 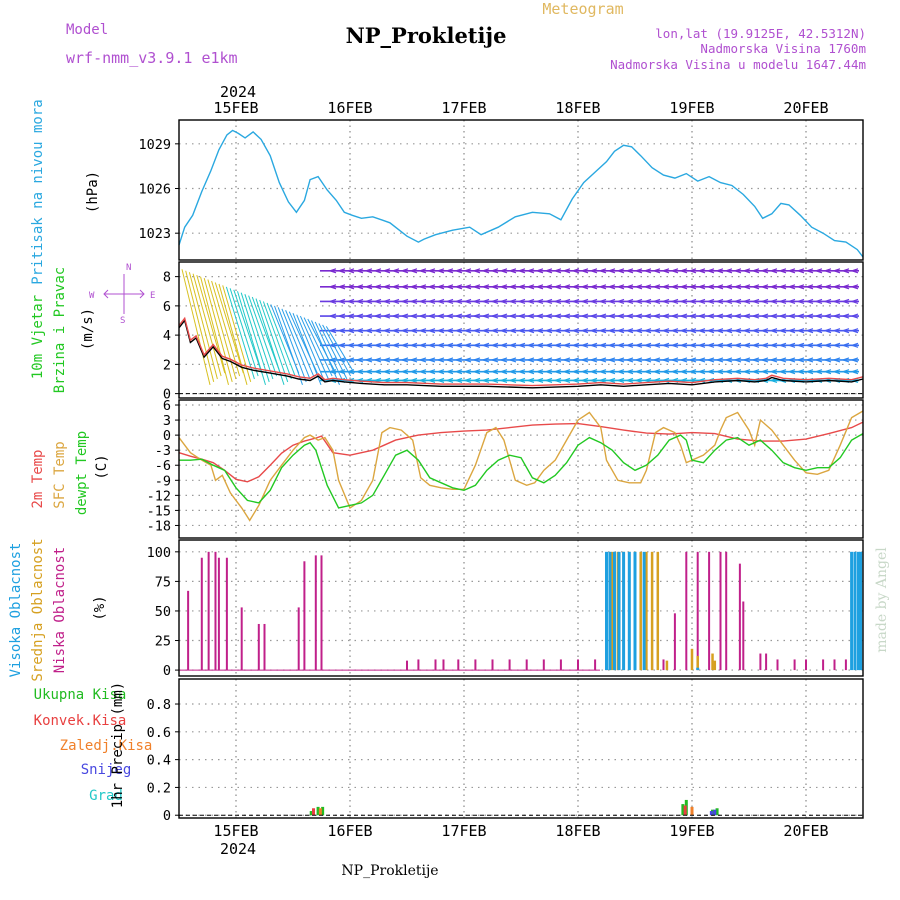 I want to click on y-tick-label: 1029, so click(x=154, y=145).